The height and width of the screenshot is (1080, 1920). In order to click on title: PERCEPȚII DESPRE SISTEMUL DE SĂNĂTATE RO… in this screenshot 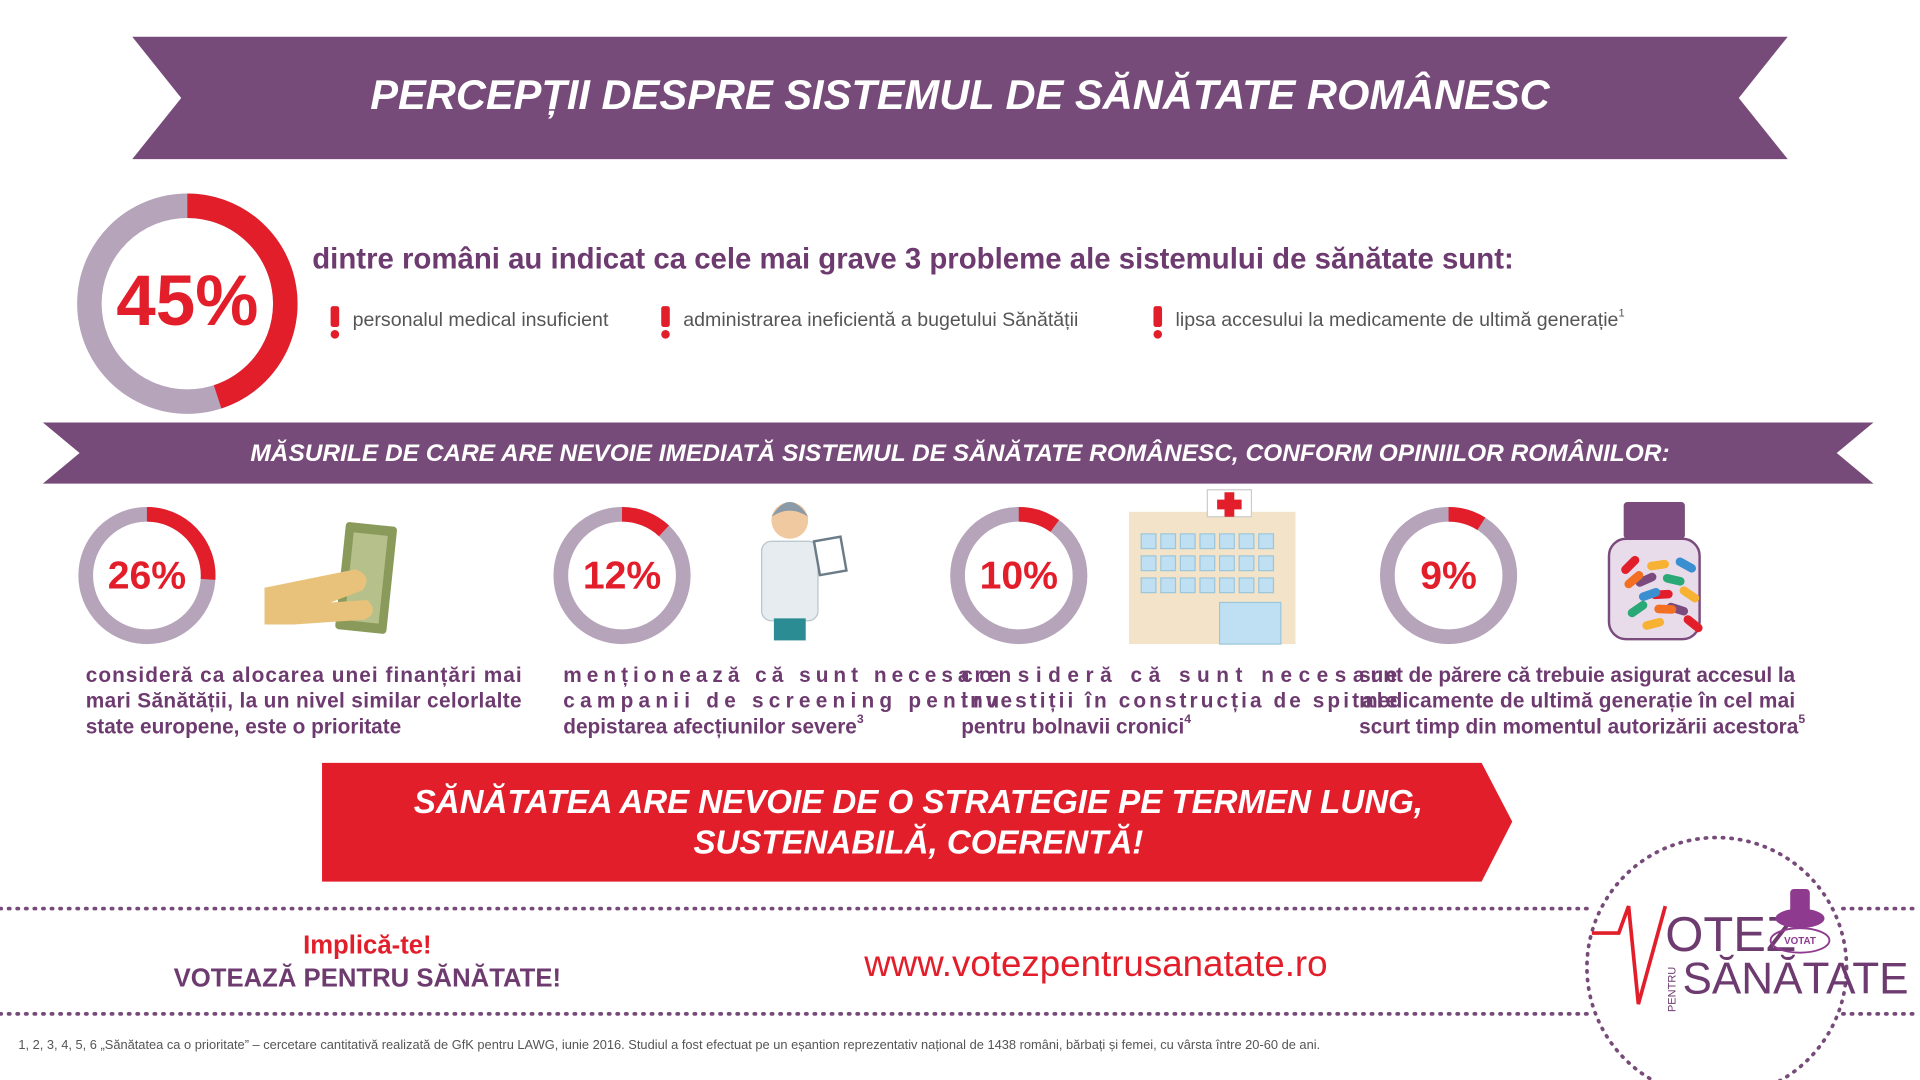, I will do `click(960, 94)`.